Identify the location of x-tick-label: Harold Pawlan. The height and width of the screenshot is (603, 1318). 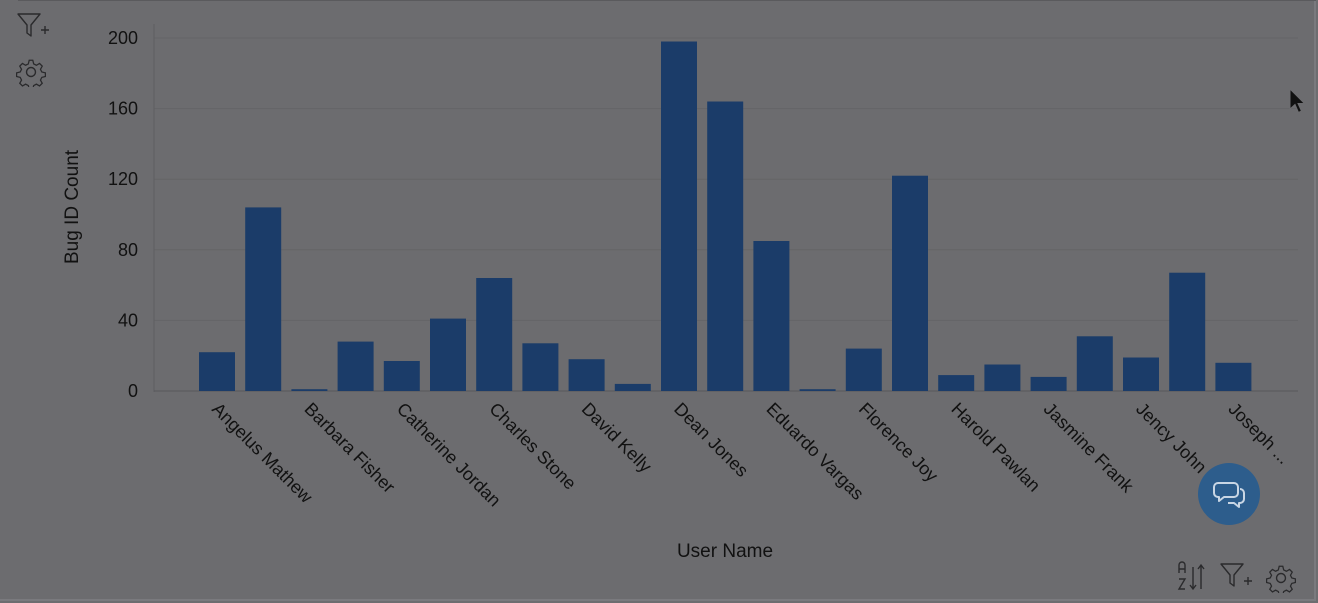
(995, 447).